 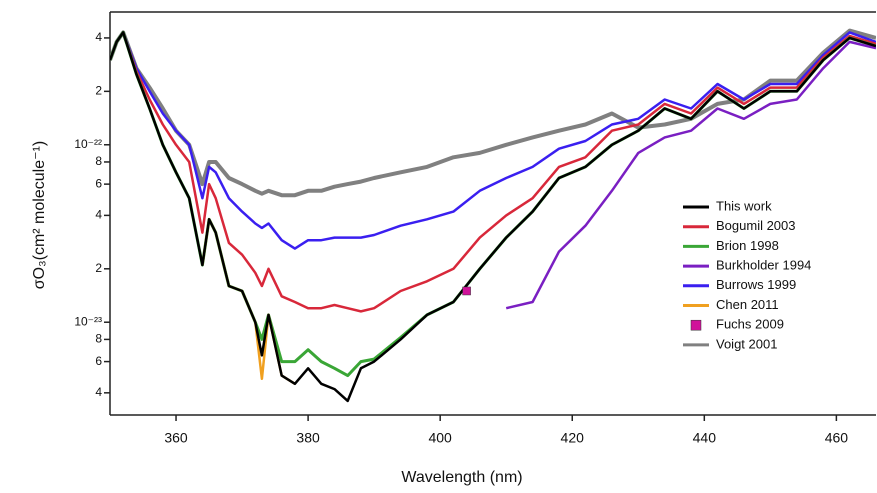 What do you see at coordinates (461, 477) in the screenshot?
I see `x-axis-label: Wavelength (nm)` at bounding box center [461, 477].